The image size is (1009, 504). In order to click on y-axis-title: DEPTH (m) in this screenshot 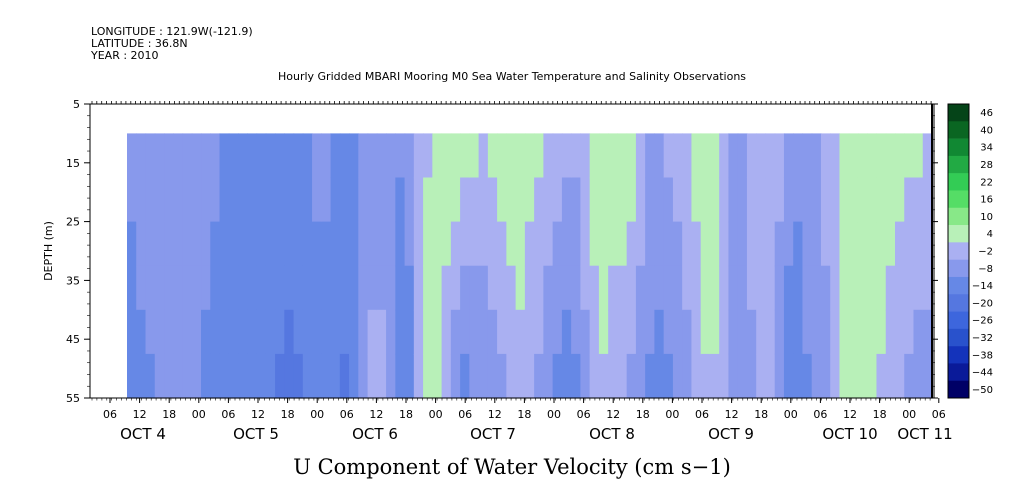, I will do `click(48, 251)`.